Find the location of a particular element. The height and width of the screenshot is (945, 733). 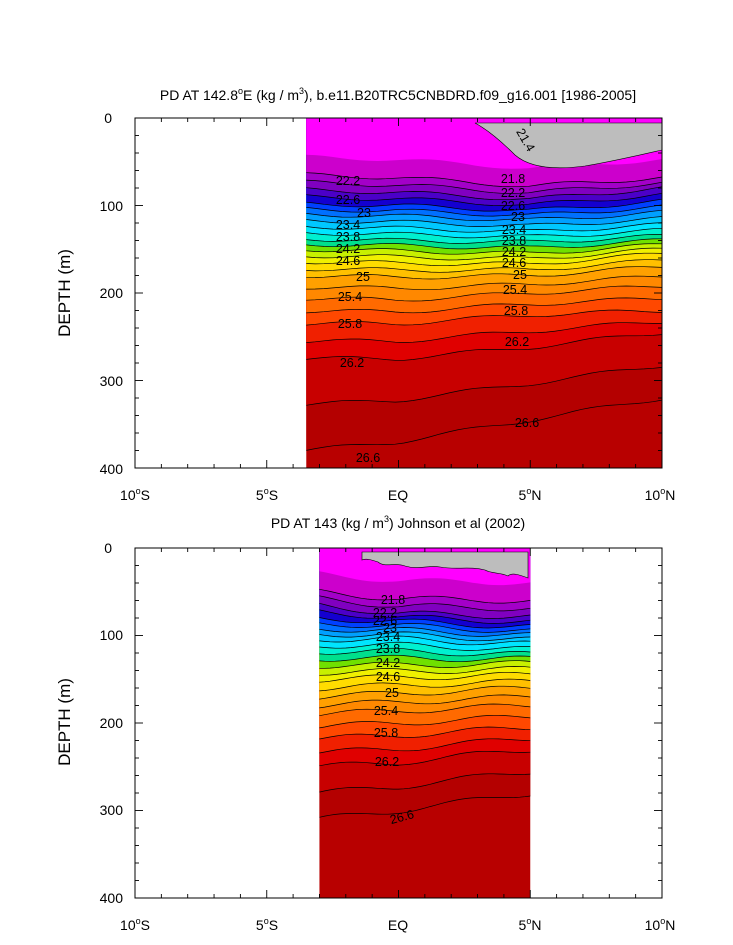

top-y-axis-label: DEPTH (m) is located at coordinates (64, 293).